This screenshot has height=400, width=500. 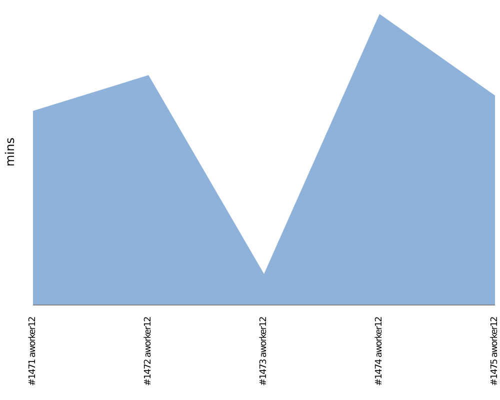 I want to click on x-tick-label: #1471 aworker12, so click(x=33, y=351).